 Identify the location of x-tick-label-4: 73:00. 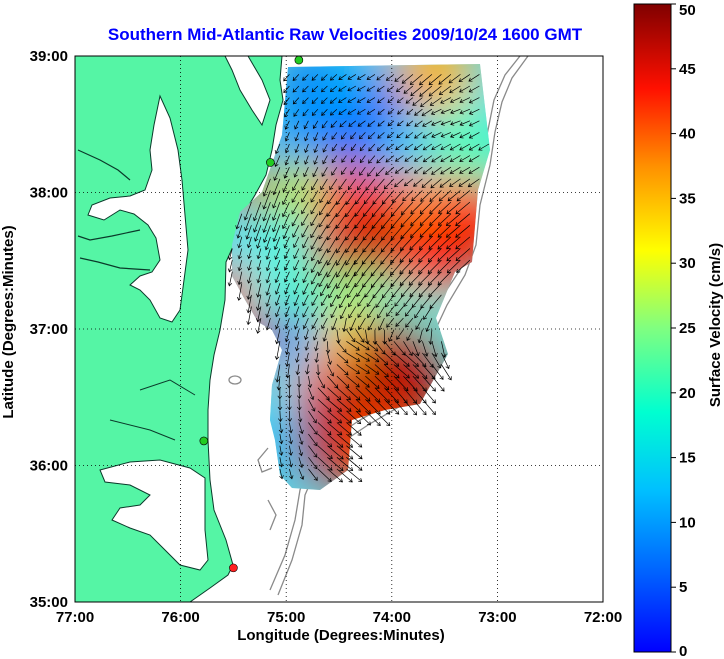
(497, 617).